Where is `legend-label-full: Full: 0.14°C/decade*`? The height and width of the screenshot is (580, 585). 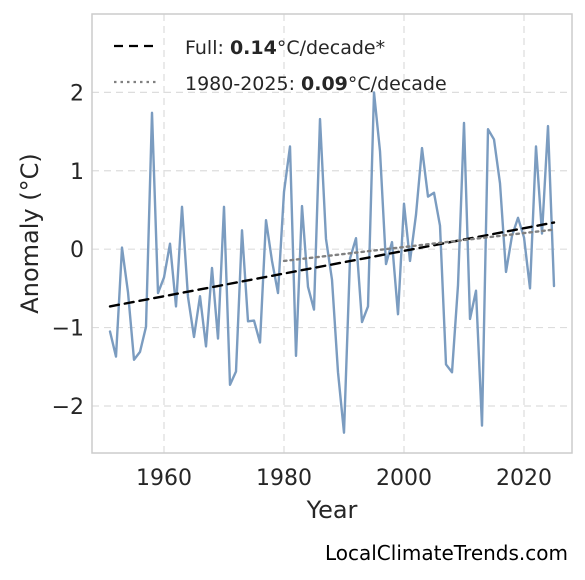 legend-label-full: Full: 0.14°C/decade* is located at coordinates (285, 48).